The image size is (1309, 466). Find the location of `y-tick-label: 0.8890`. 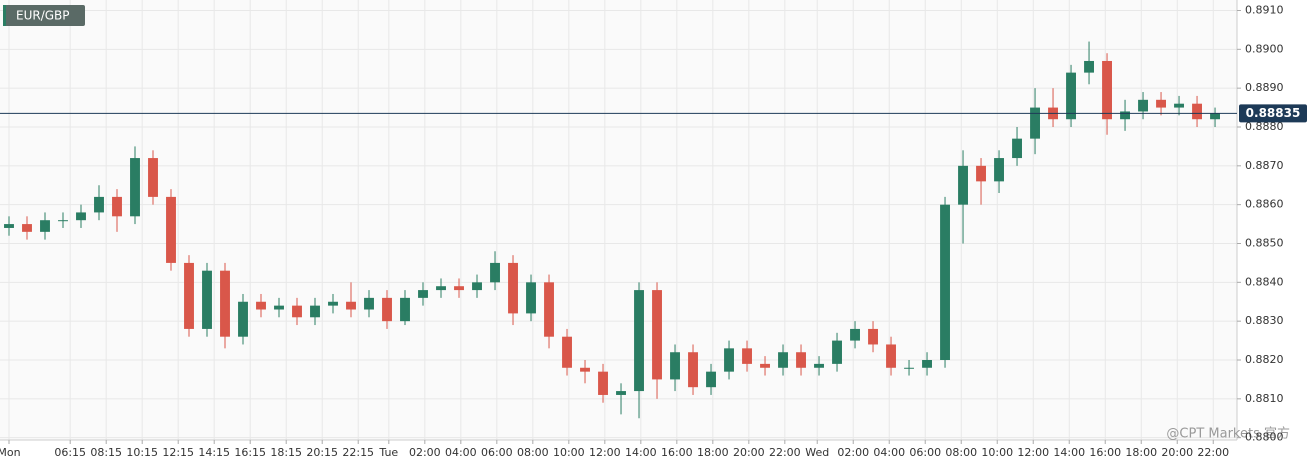

y-tick-label: 0.8890 is located at coordinates (1264, 87).